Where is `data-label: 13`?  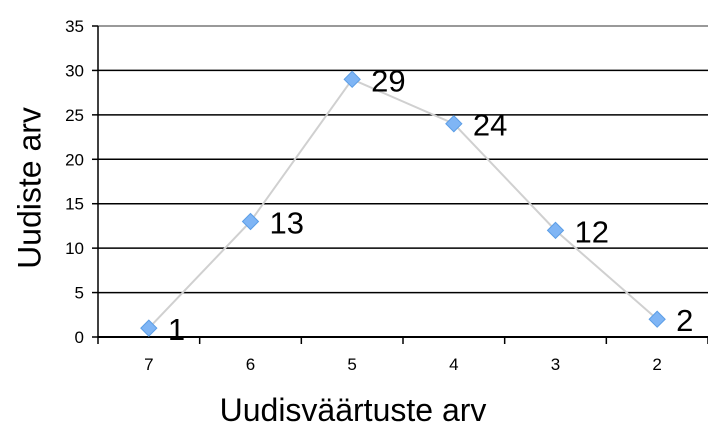
data-label: 13 is located at coordinates (287, 222).